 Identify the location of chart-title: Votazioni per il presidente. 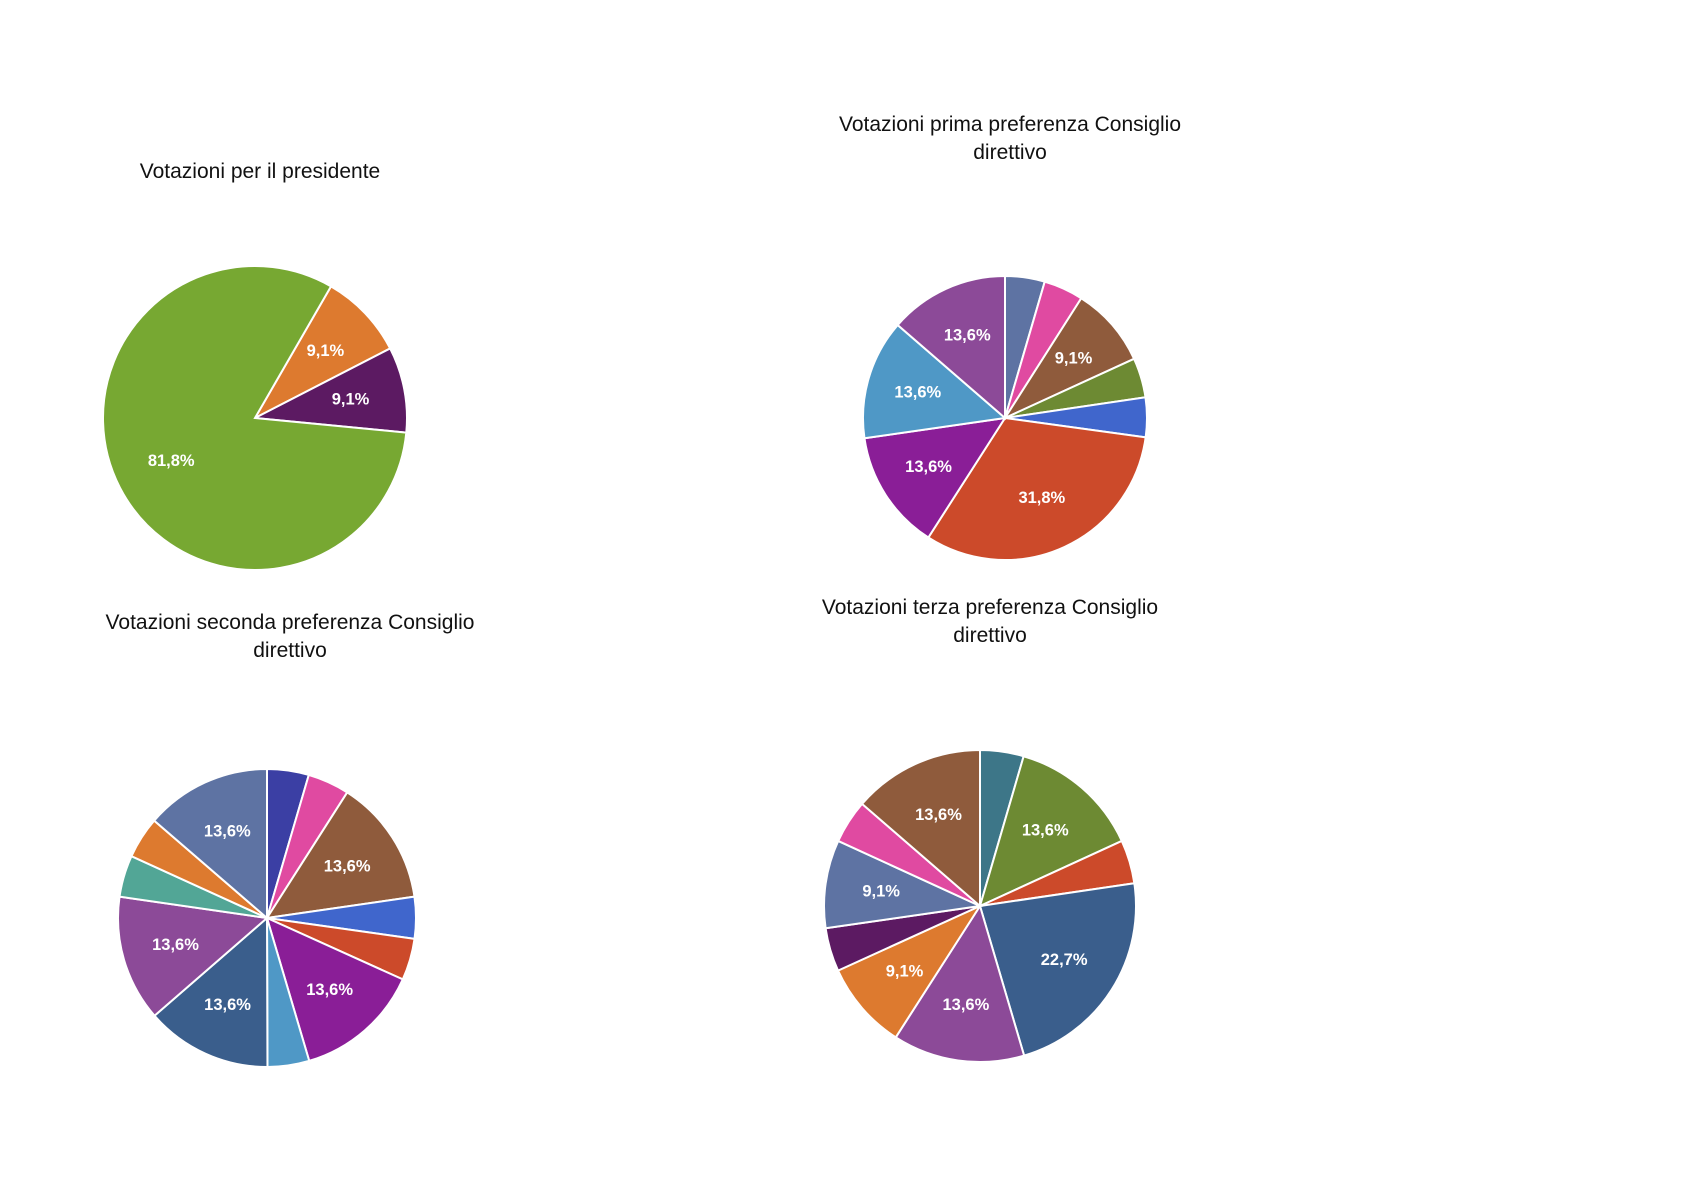
(260, 171).